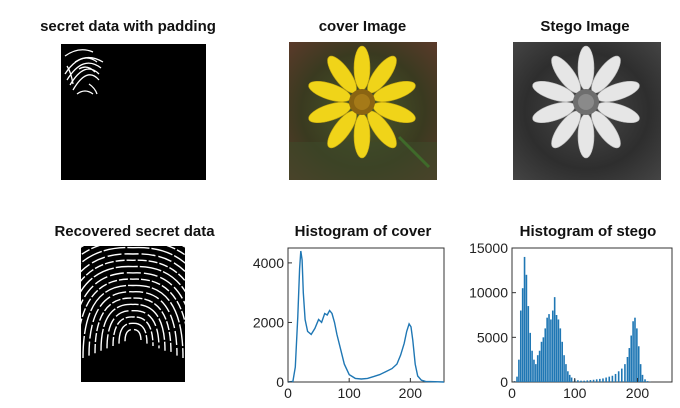 Image resolution: width=680 pixels, height=408 pixels. I want to click on recovered-fingerprint, so click(133, 314).